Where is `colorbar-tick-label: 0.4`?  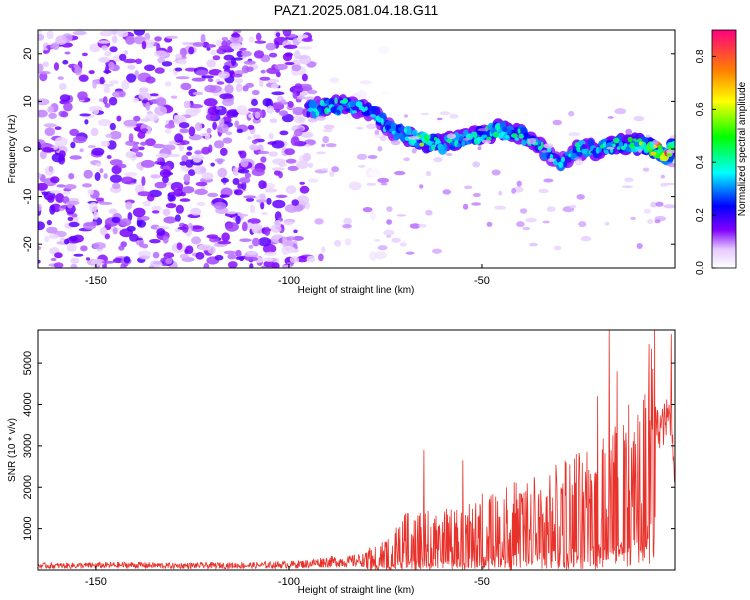 colorbar-tick-label: 0.4 is located at coordinates (700, 162).